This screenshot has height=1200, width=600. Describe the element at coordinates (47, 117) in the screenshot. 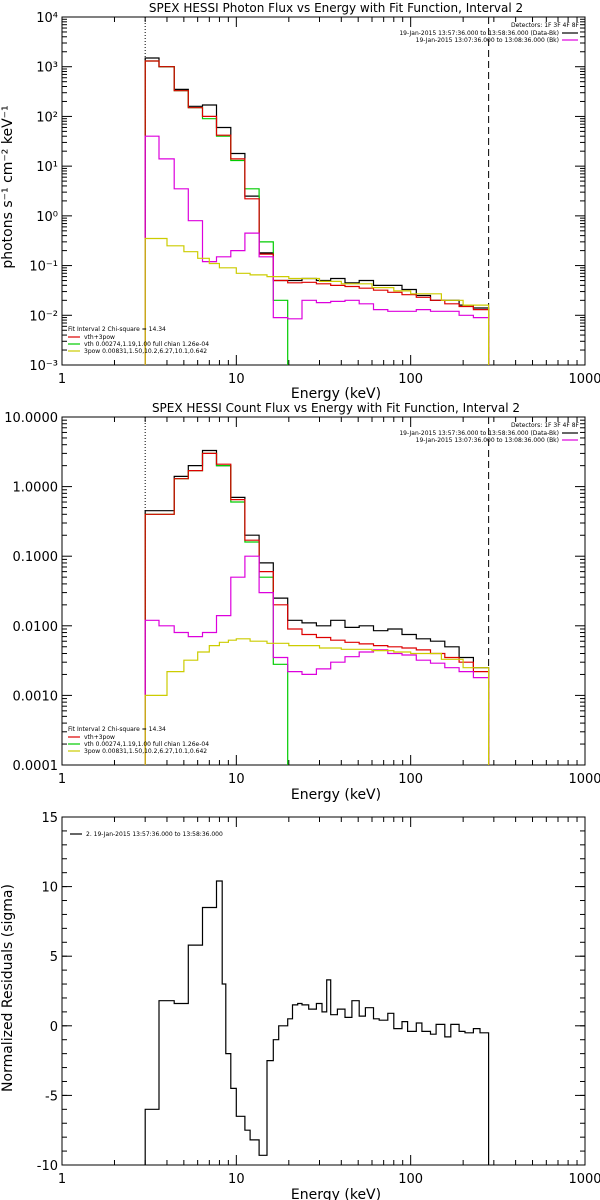

I see `y-tick-label: 10²` at that location.